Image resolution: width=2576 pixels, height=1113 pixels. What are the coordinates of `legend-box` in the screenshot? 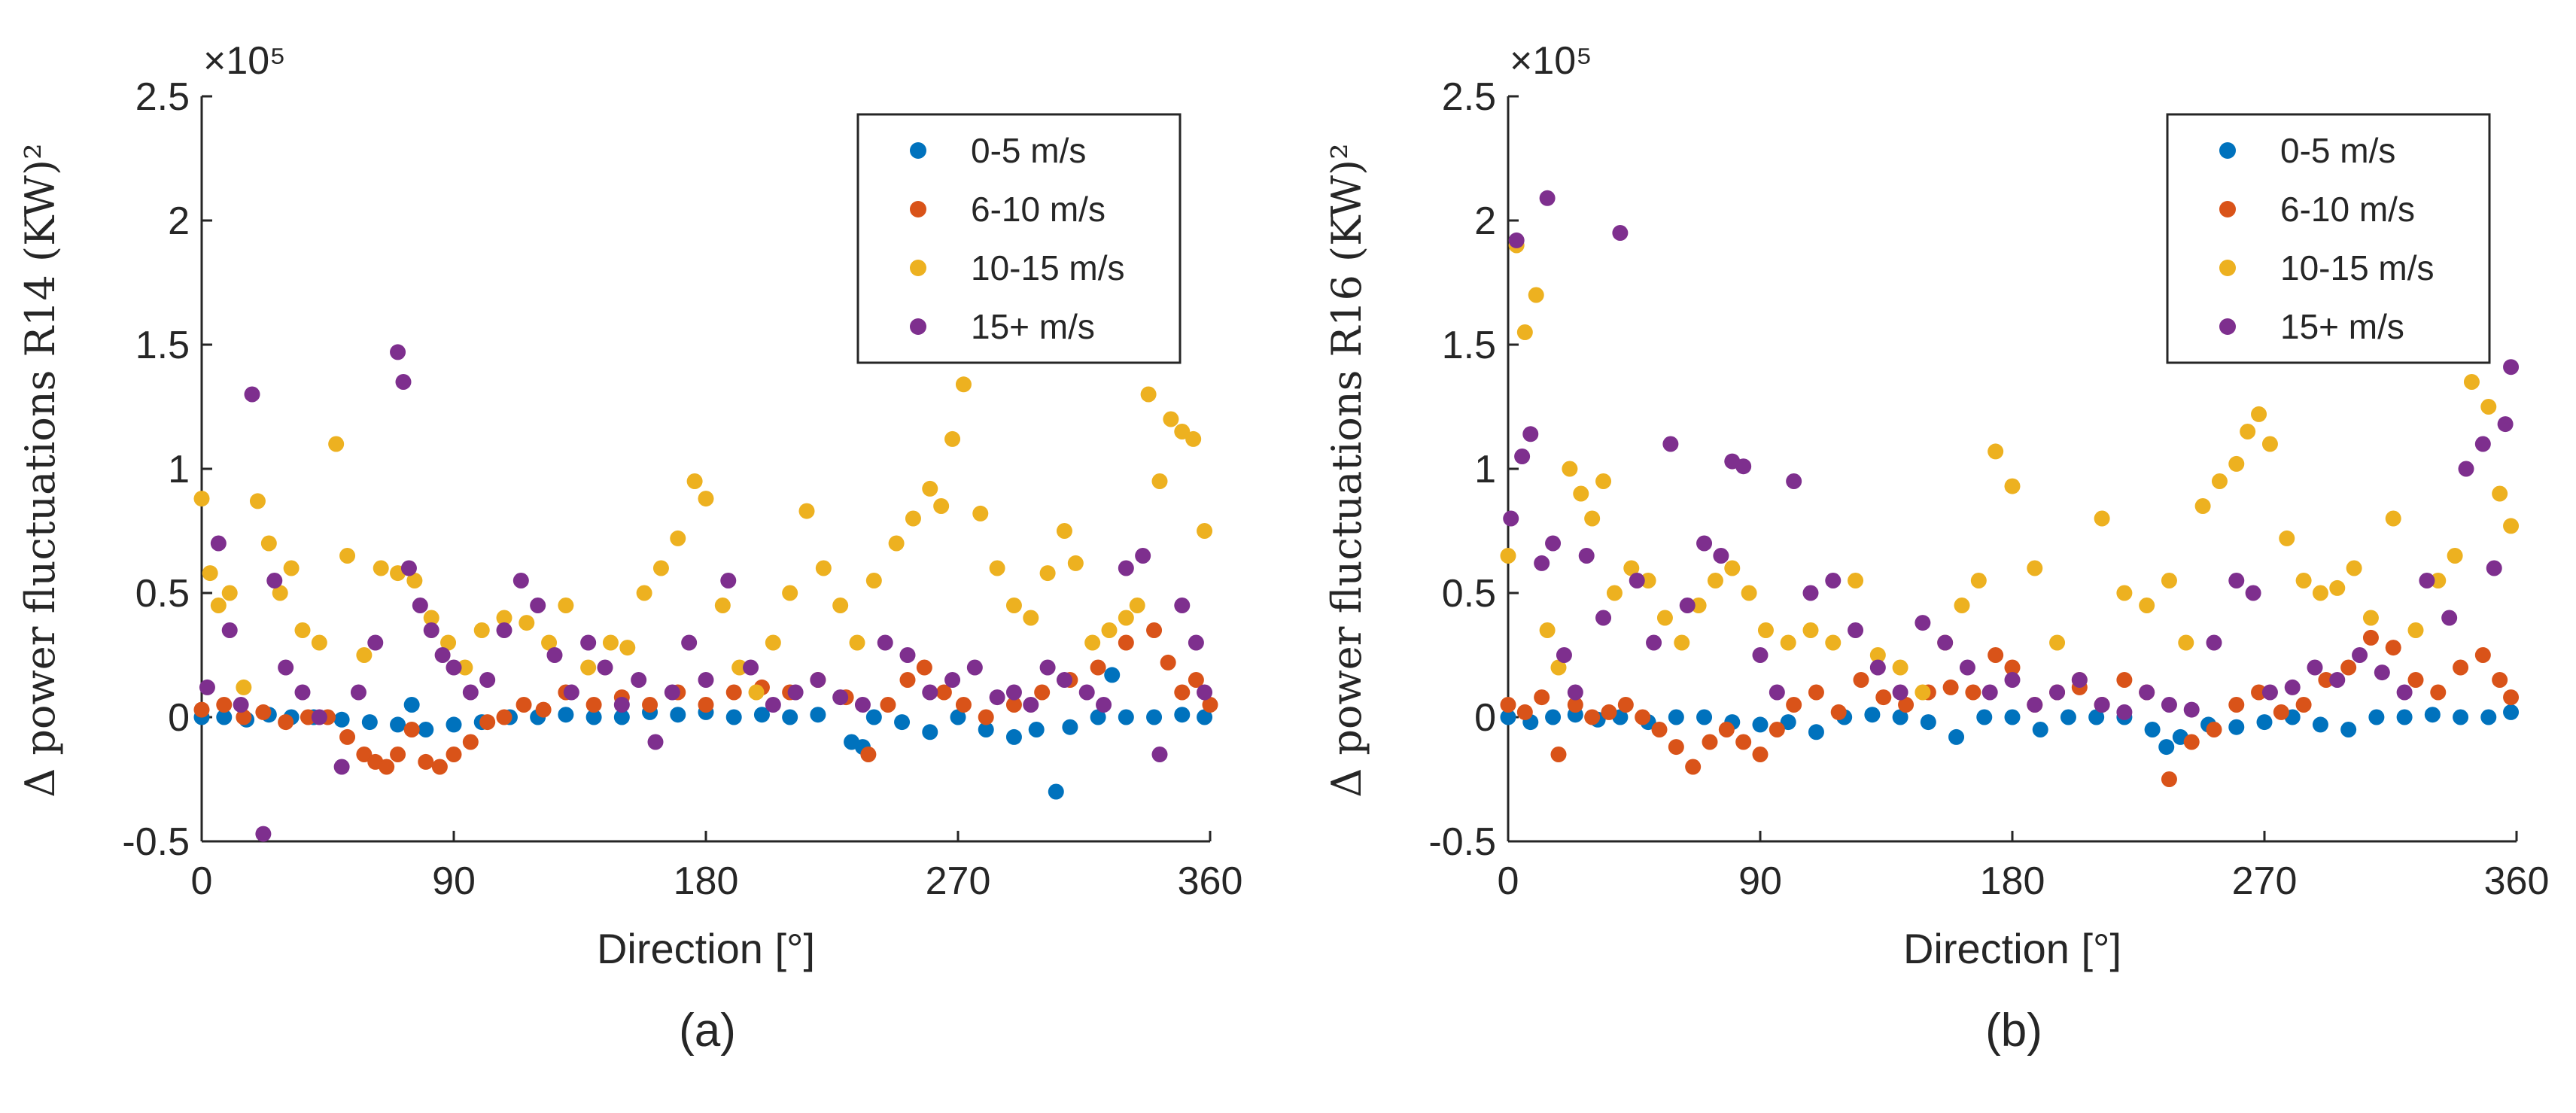 It's located at (1019, 238).